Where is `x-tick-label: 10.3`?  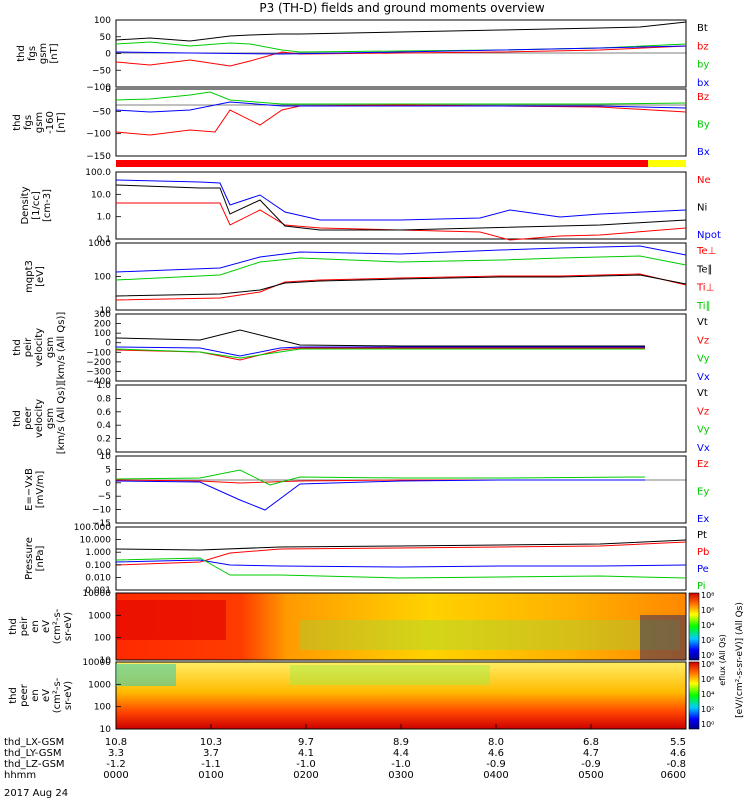
x-tick-label: 10.3 is located at coordinates (211, 742).